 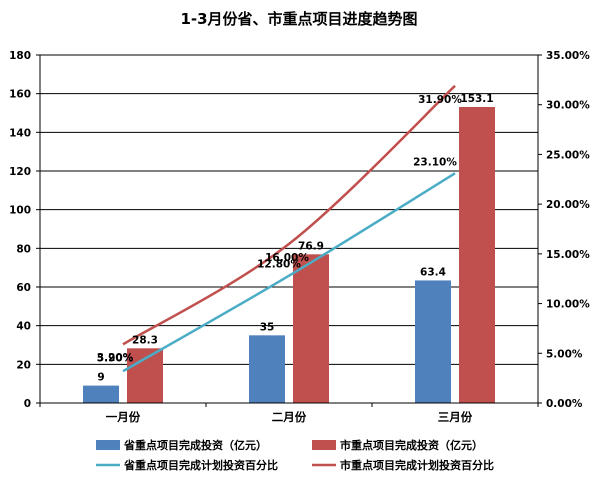 What do you see at coordinates (417, 465) in the screenshot?
I see `legend-label: 市重点项目完成计划投资百分比` at bounding box center [417, 465].